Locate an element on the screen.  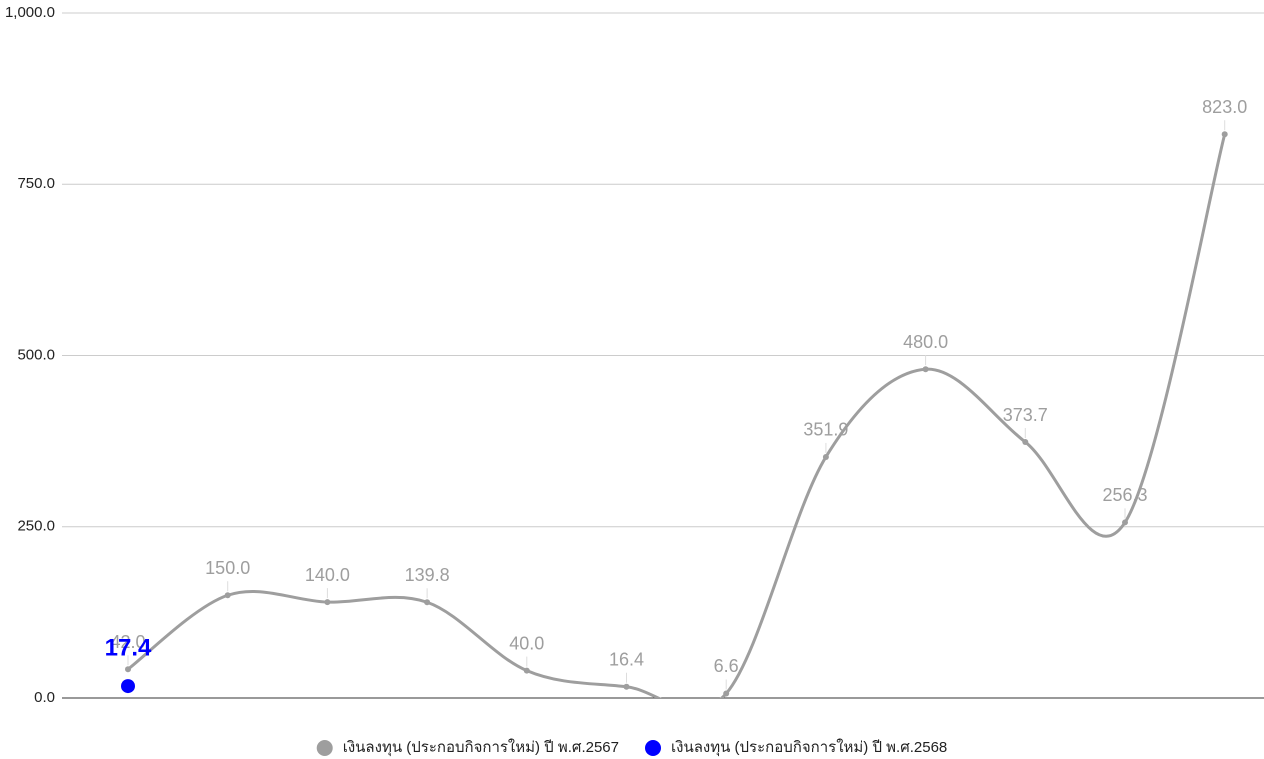
data-label: 140.0 is located at coordinates (327, 575).